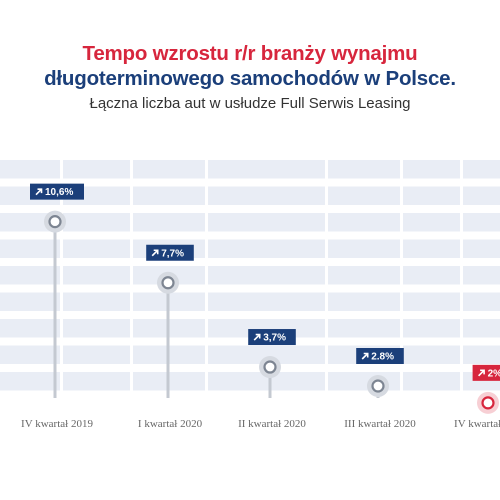 This screenshot has height=500, width=500. I want to click on x-tick-label-0: IV kwartał 2019, so click(57, 424).